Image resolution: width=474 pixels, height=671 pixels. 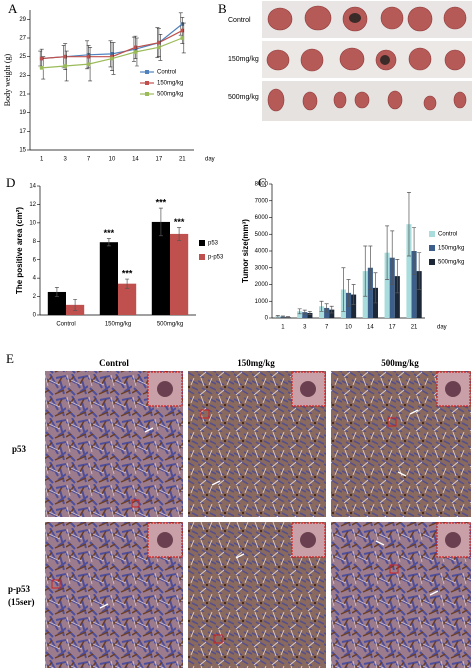 I want to click on panel-letter: C, so click(x=262, y=182).